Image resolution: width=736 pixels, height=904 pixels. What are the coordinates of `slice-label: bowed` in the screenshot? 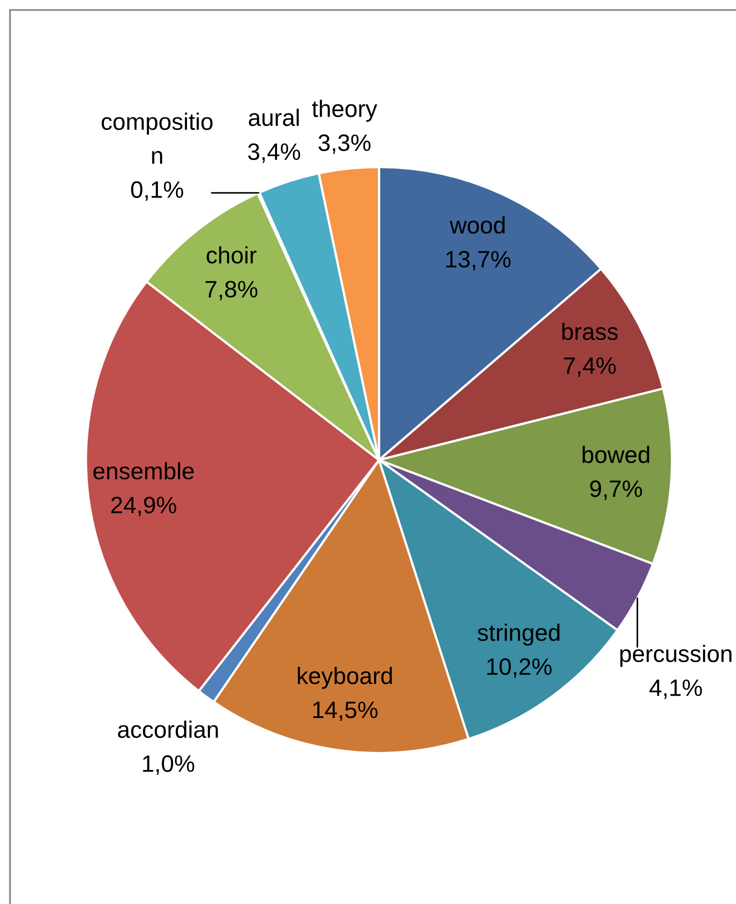 It's located at (616, 455).